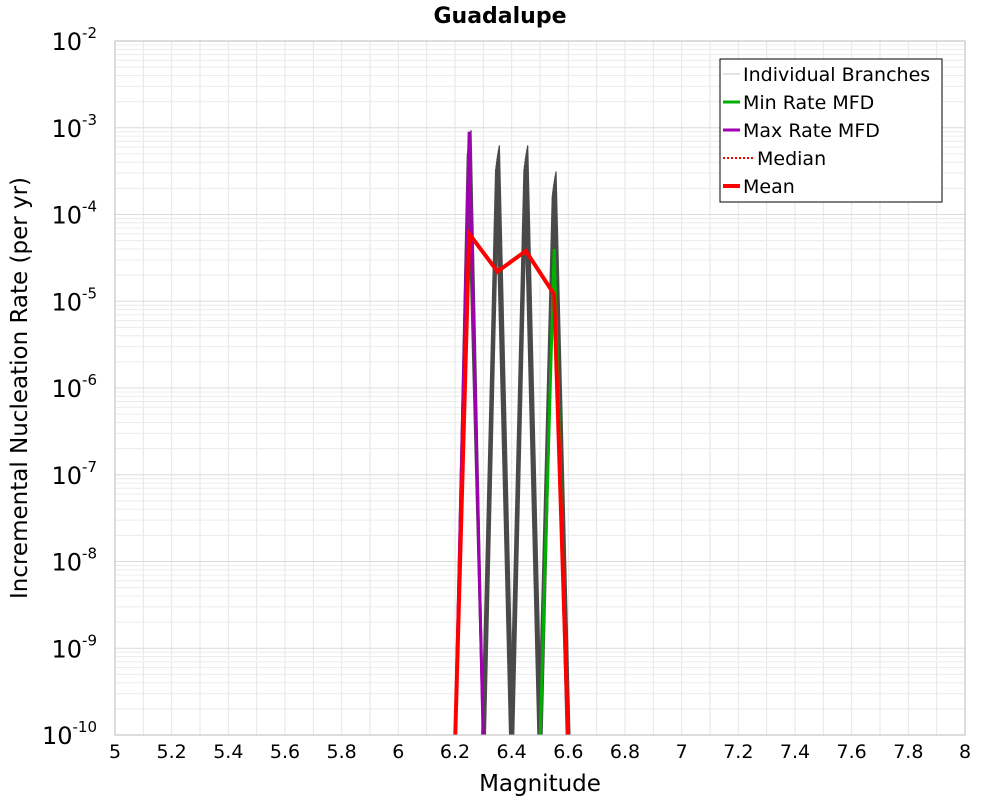  Describe the element at coordinates (172, 752) in the screenshot. I see `x-tick-label: 5.2` at that location.